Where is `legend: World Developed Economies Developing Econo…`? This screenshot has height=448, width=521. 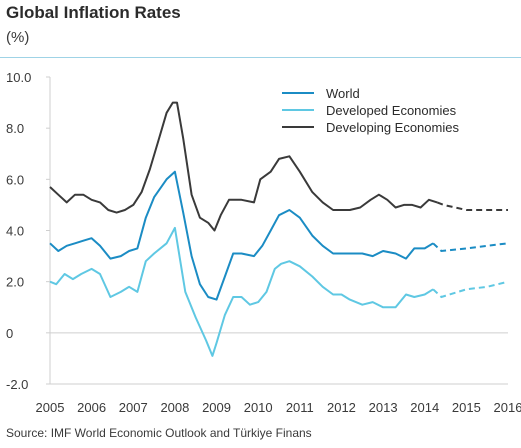
legend: World Developed Economies Developing Econo… is located at coordinates (370, 110).